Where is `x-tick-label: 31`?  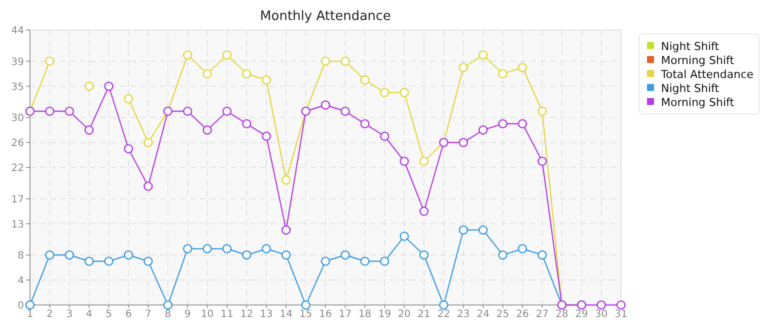 x-tick-label: 31 is located at coordinates (621, 314).